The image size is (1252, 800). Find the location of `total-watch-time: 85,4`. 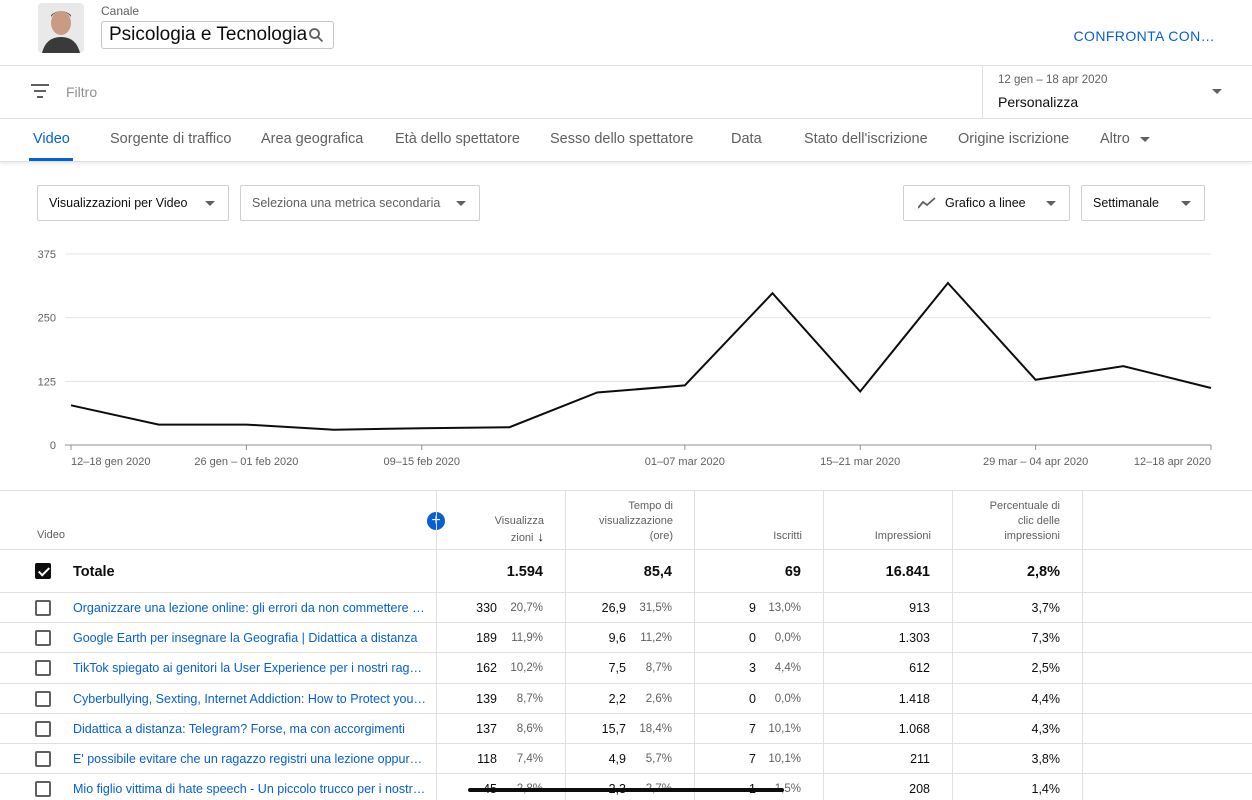

total-watch-time: 85,4 is located at coordinates (657, 572).